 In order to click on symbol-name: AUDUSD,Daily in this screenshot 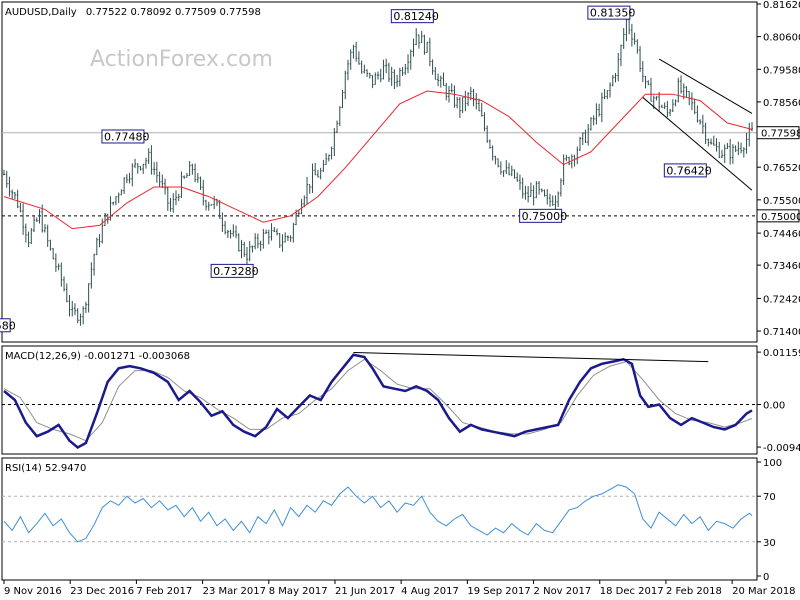, I will do `click(41, 12)`.